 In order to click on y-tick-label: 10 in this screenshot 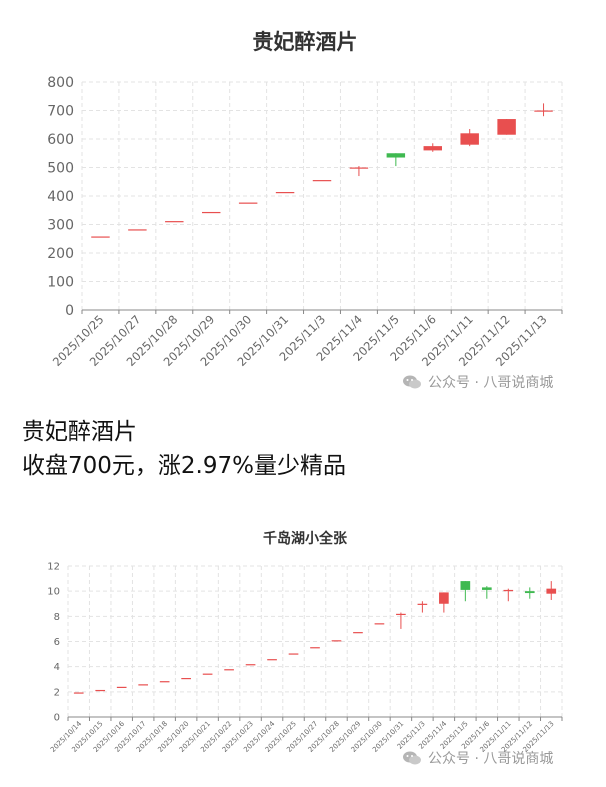, I will do `click(53, 592)`.